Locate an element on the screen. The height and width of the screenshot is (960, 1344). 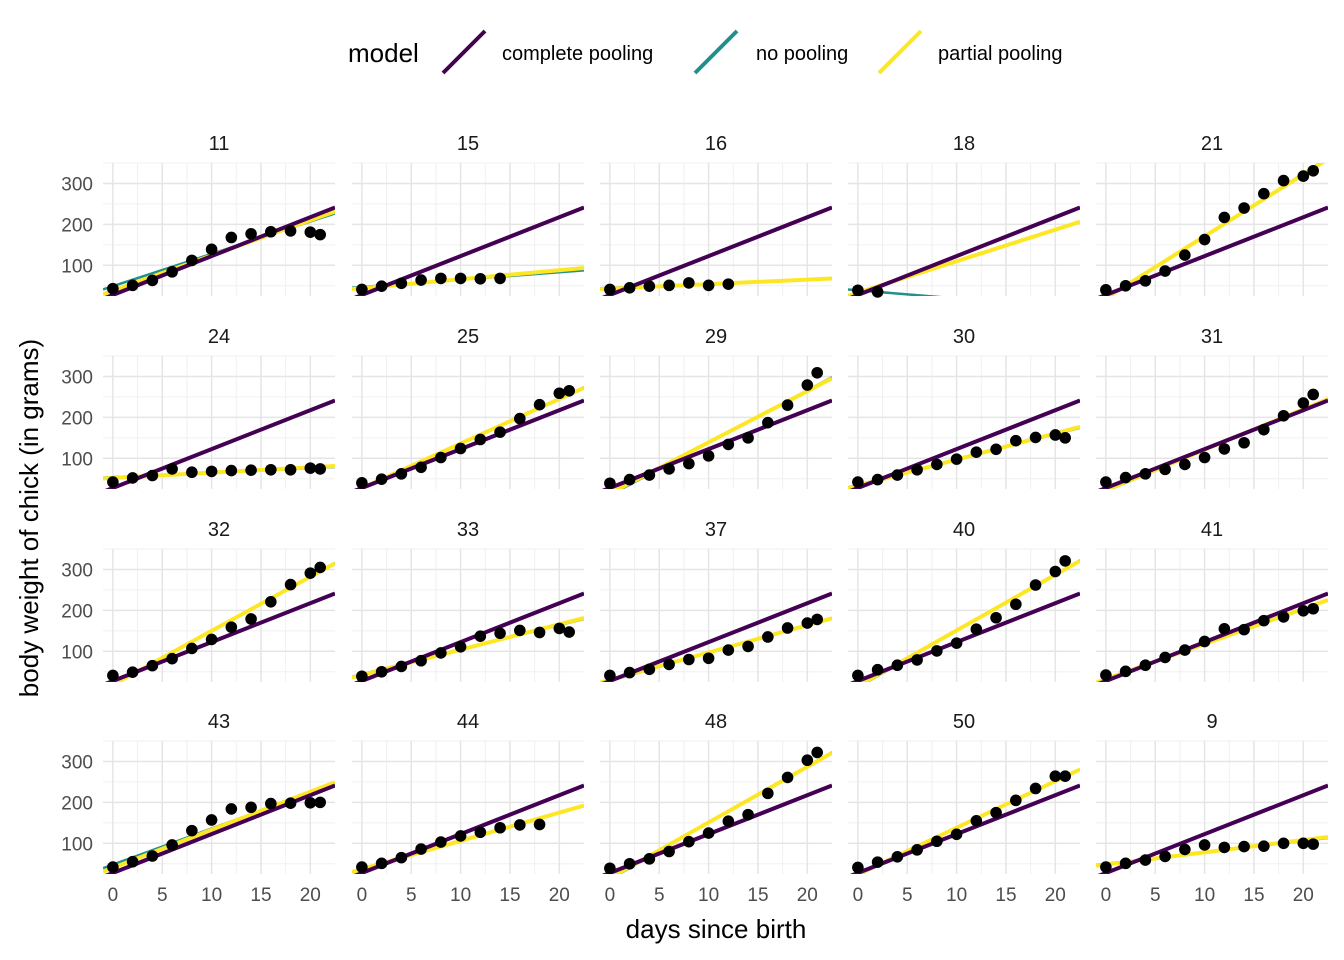
panel-title-16: 16 is located at coordinates (716, 144).